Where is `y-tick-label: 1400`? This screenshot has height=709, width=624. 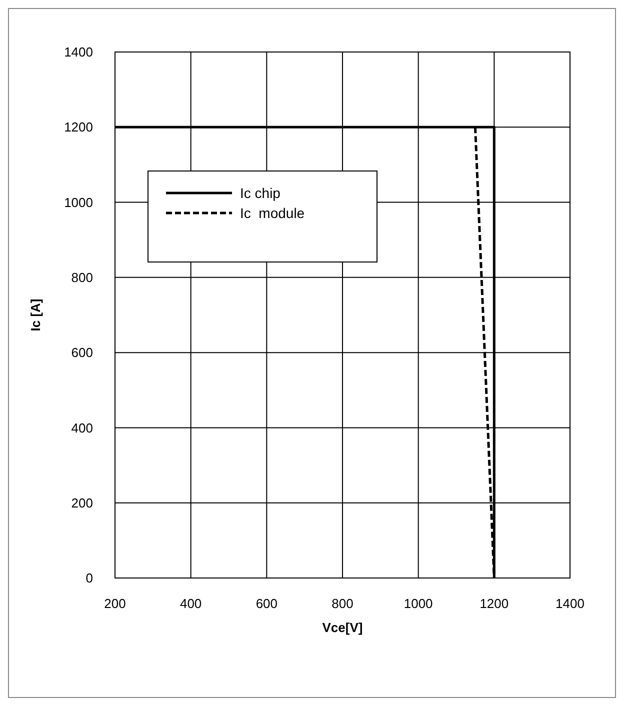 y-tick-label: 1400 is located at coordinates (78, 52).